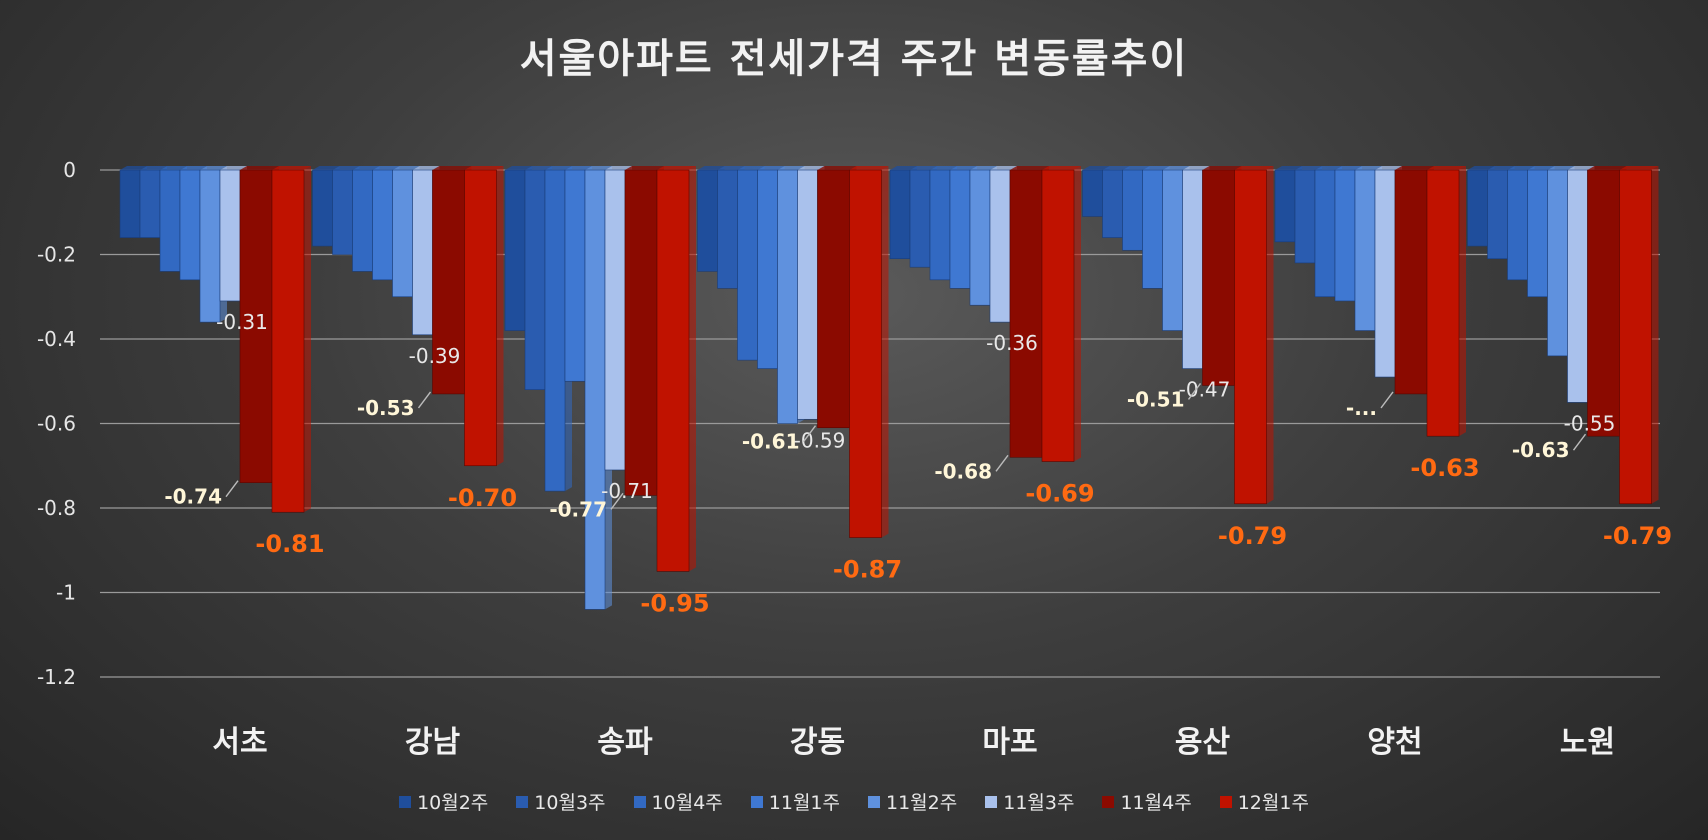 The width and height of the screenshot is (1708, 840). I want to click on data-label: -0.87, so click(867, 570).